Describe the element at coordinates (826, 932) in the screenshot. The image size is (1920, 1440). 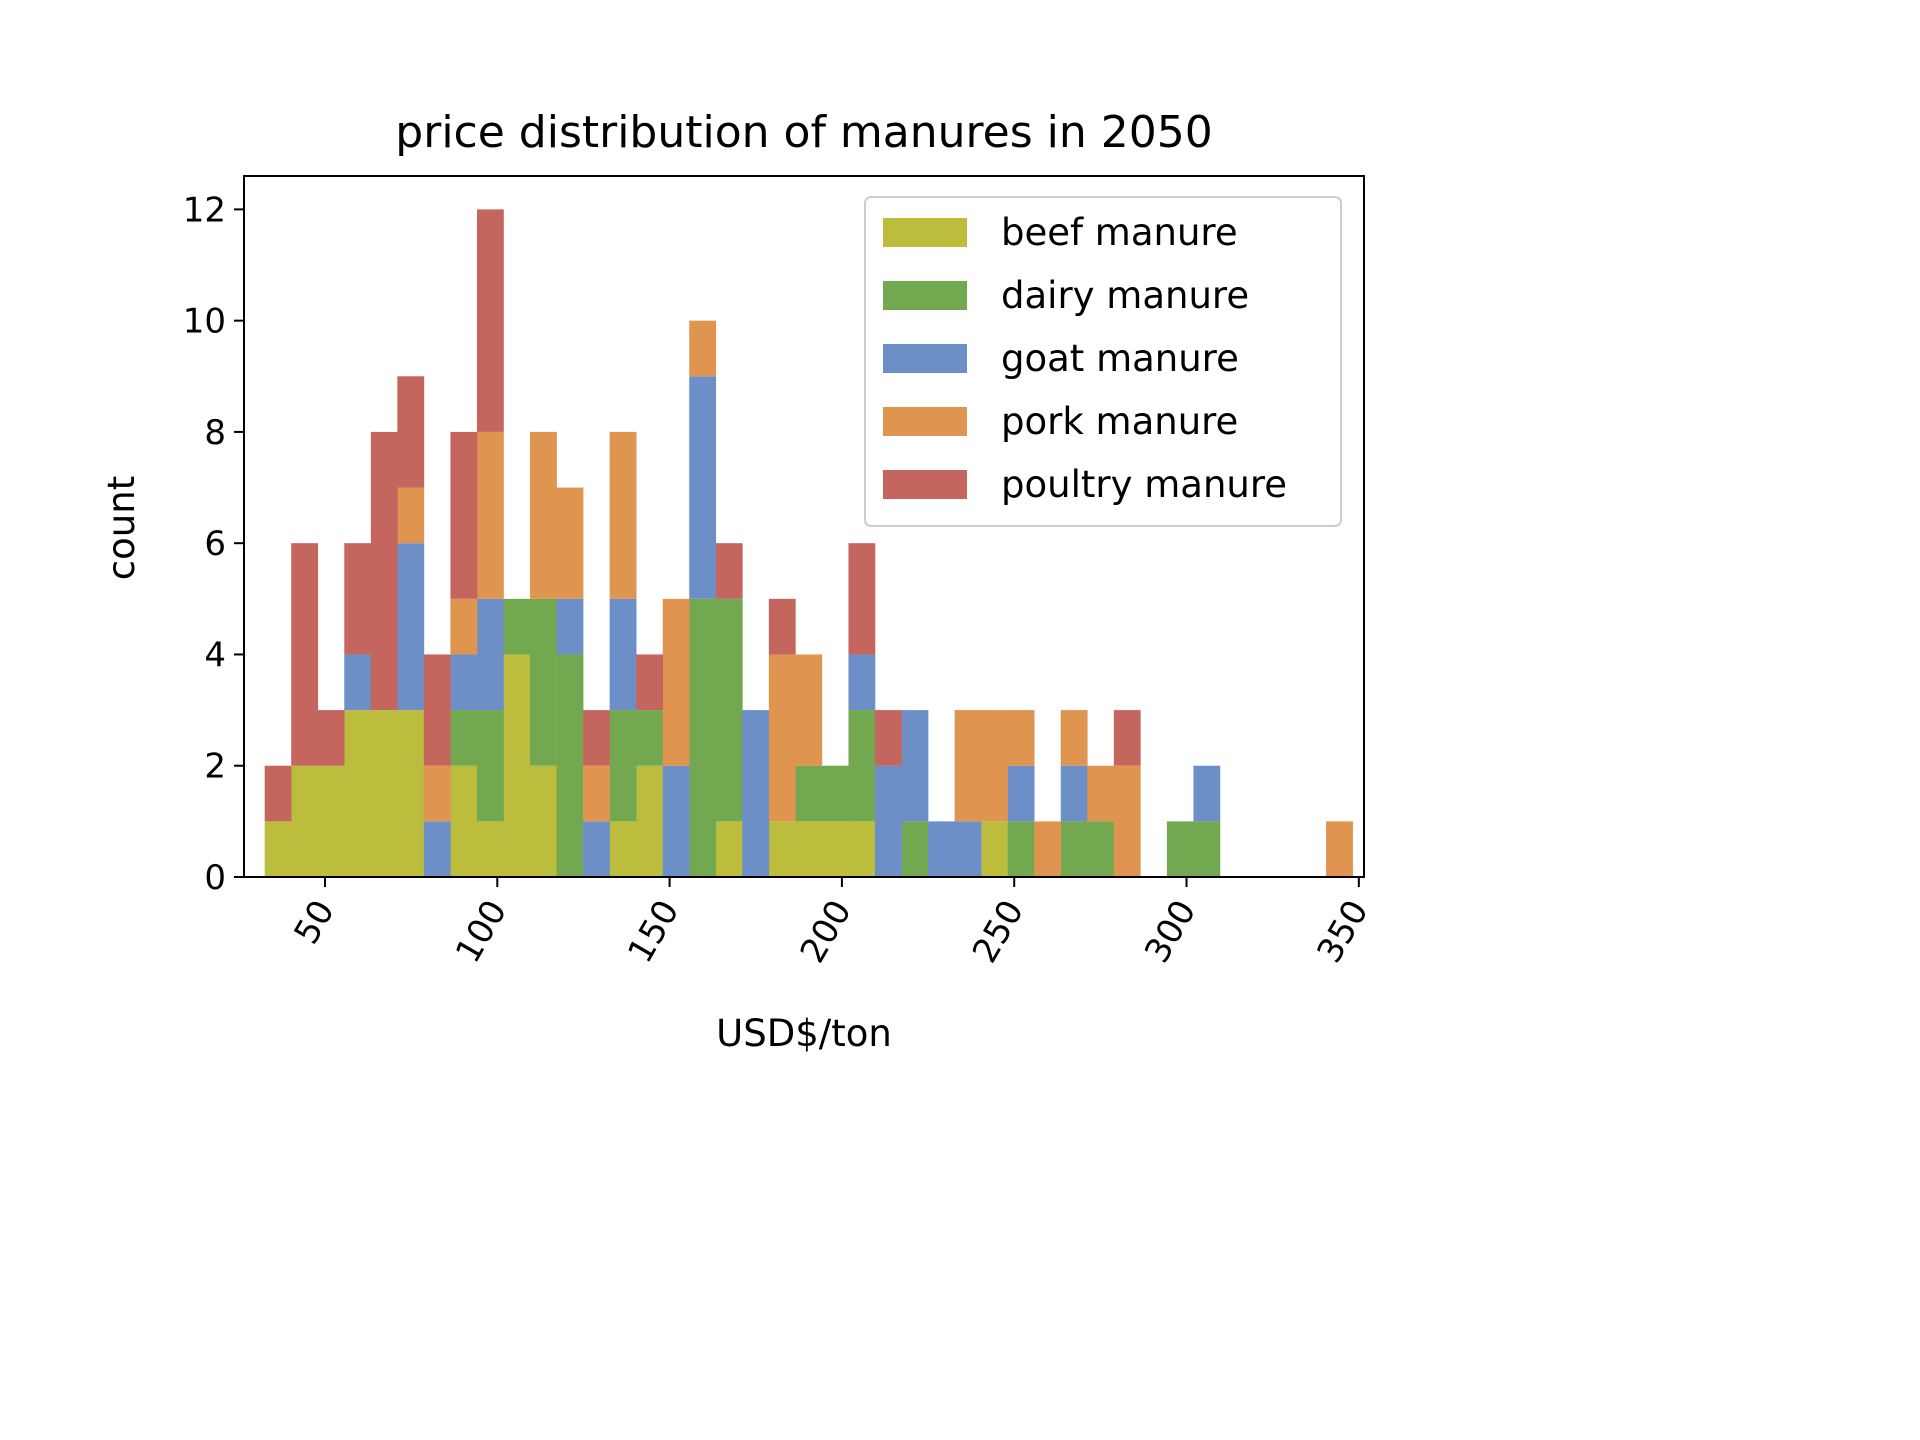
I see `x-tick-label: 200` at that location.